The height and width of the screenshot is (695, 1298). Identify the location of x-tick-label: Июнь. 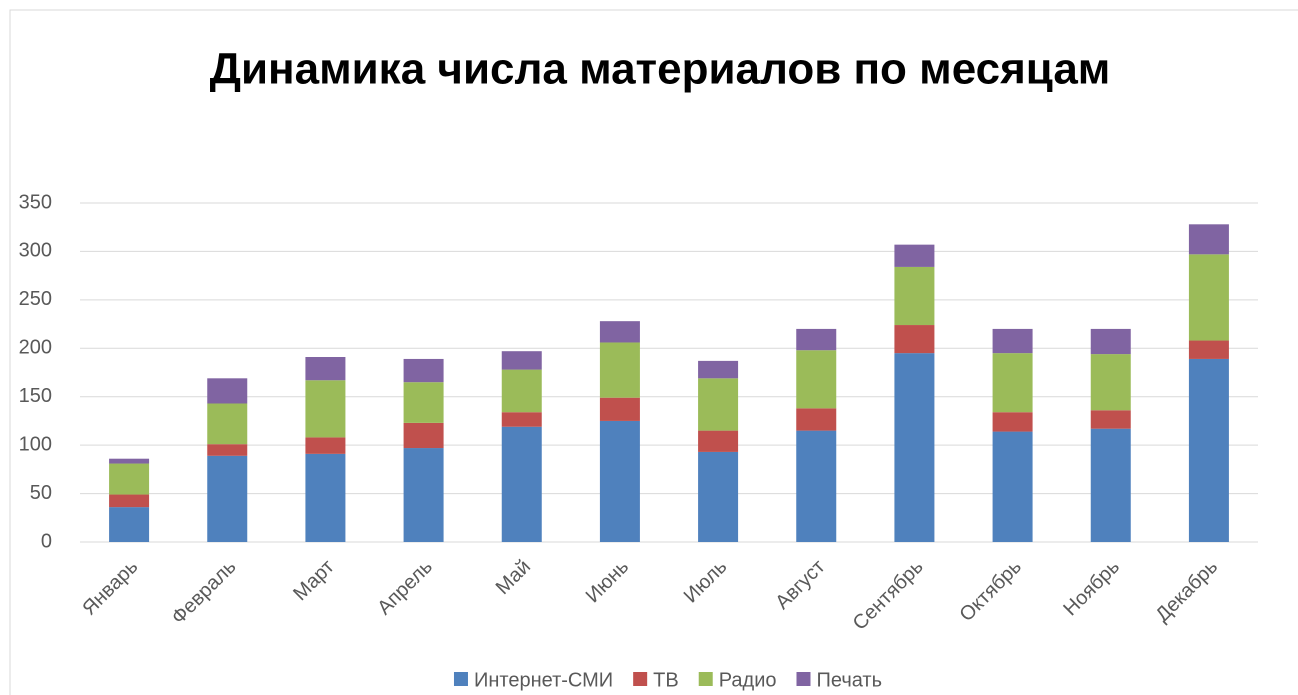
(608, 582).